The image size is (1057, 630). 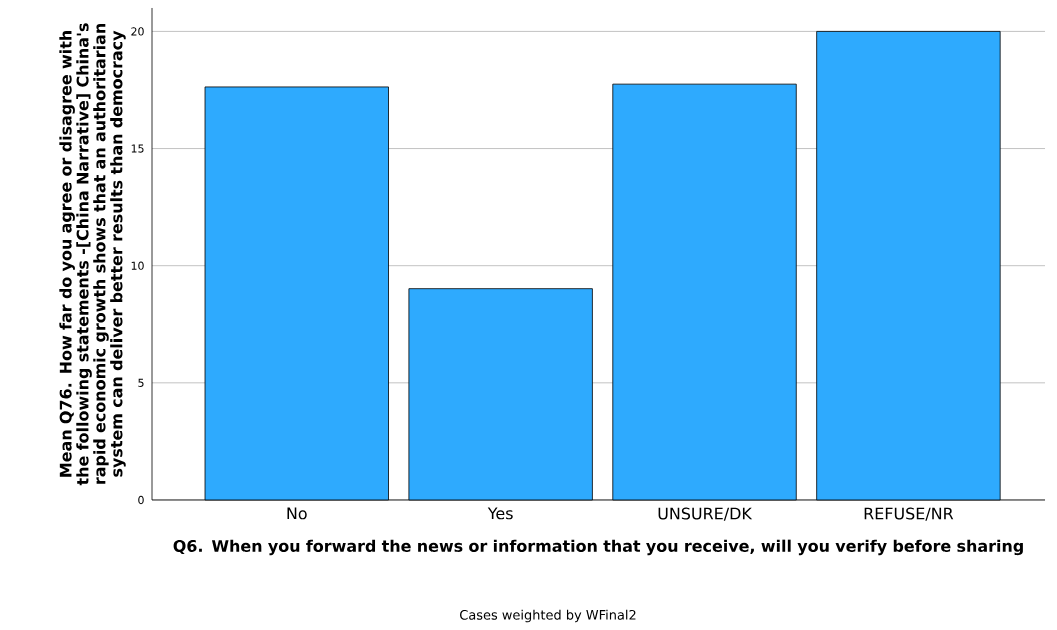 What do you see at coordinates (548, 616) in the screenshot?
I see `text: Cases weighted by WFinal2` at bounding box center [548, 616].